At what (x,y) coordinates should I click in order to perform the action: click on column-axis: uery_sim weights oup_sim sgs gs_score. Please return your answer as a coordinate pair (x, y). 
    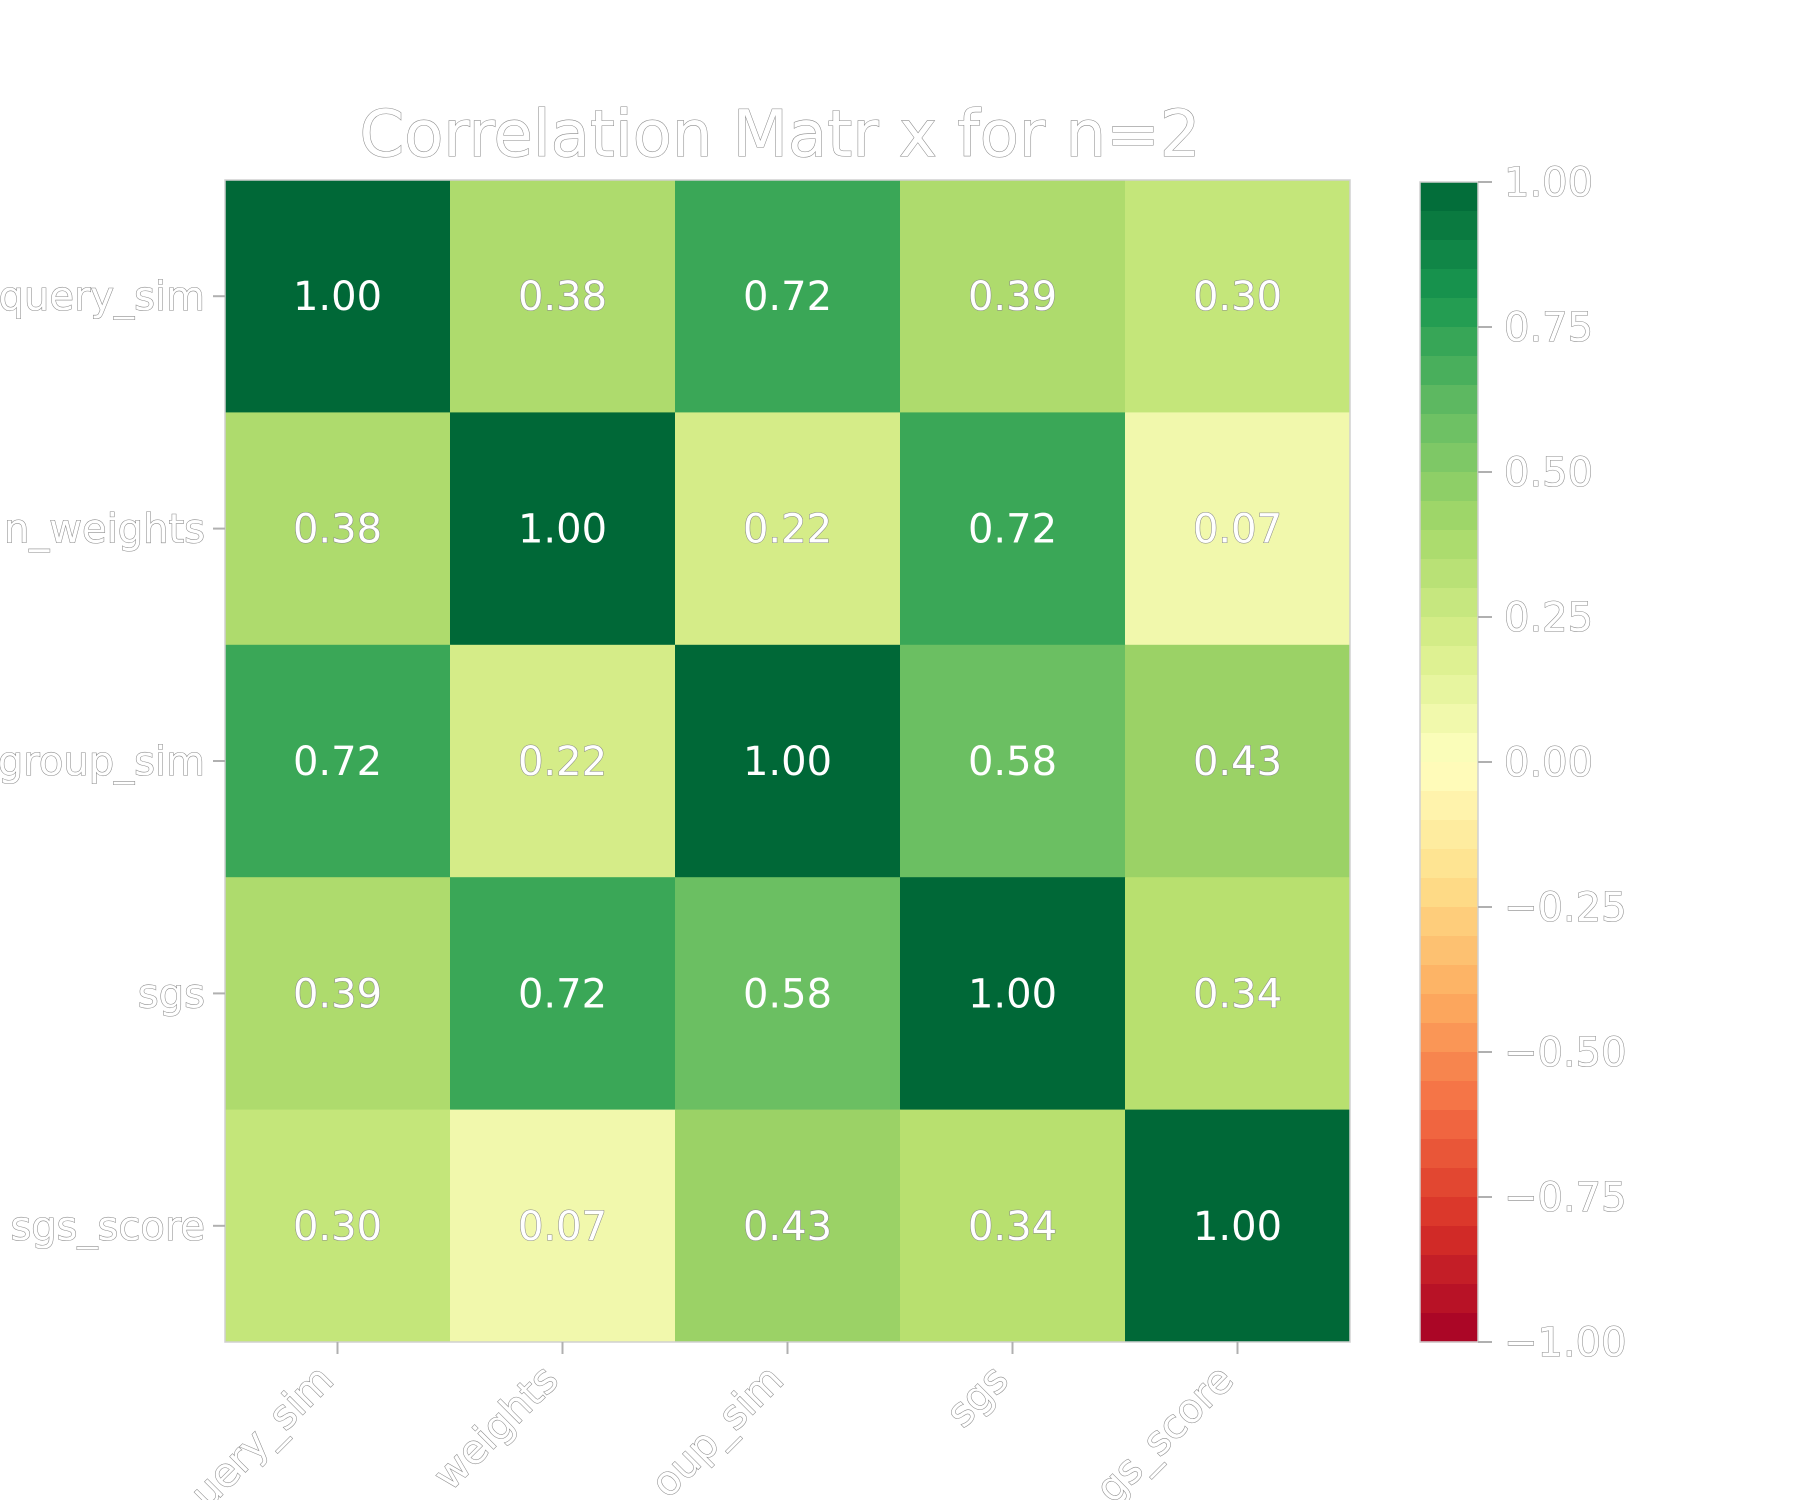
    Looking at the image, I should click on (712, 1421).